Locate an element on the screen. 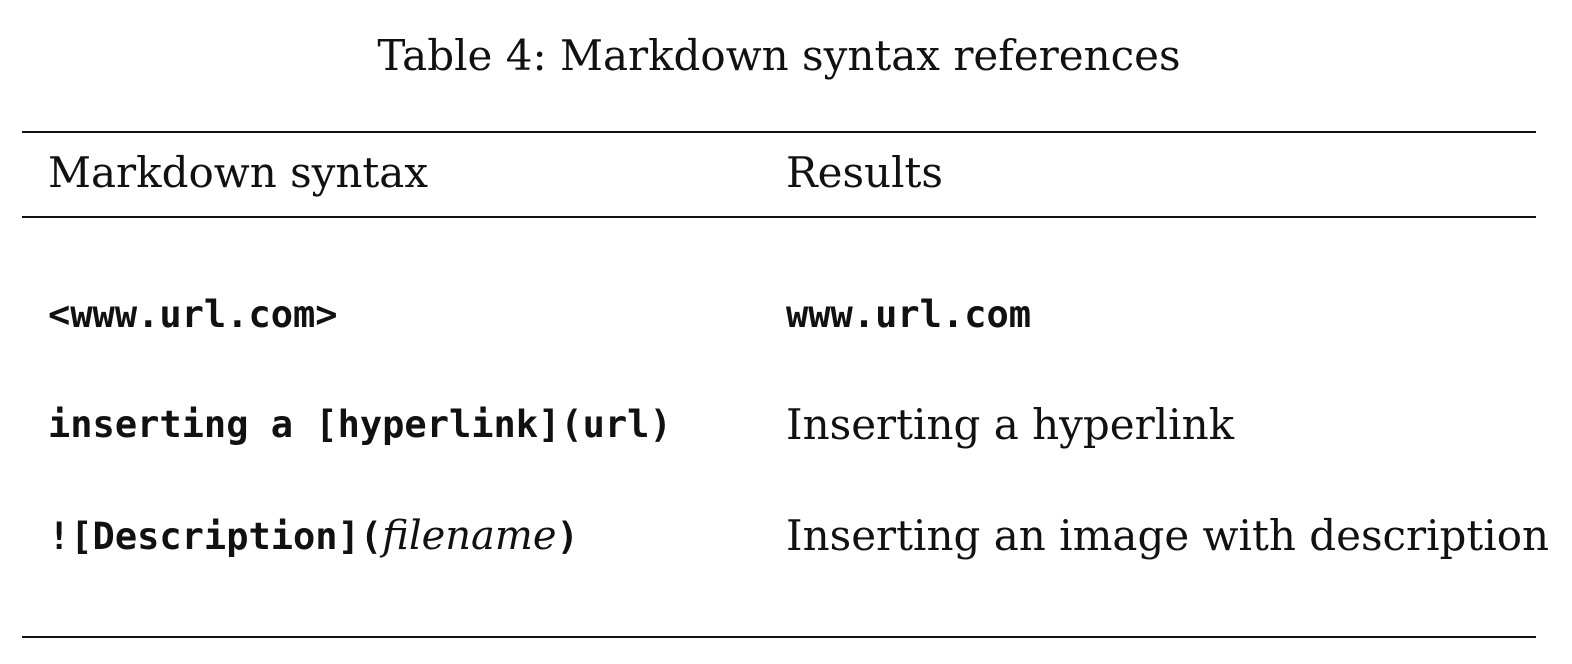 This screenshot has height=664, width=1572. result-cell: www.url.com is located at coordinates (909, 314).